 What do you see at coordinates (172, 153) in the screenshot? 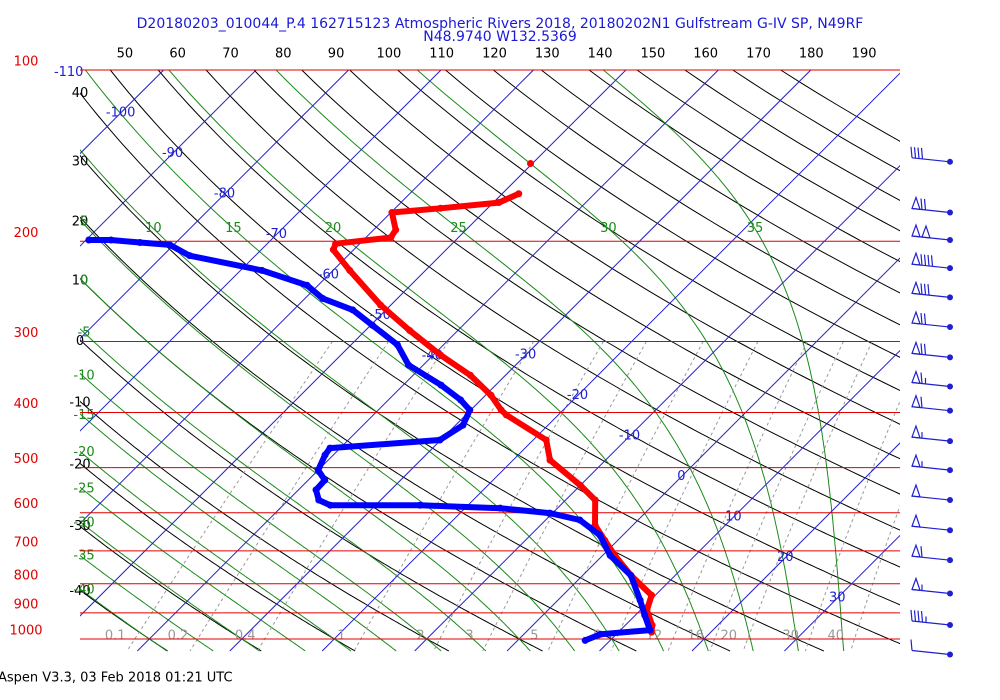
I see `isotherm-label: -90` at bounding box center [172, 153].